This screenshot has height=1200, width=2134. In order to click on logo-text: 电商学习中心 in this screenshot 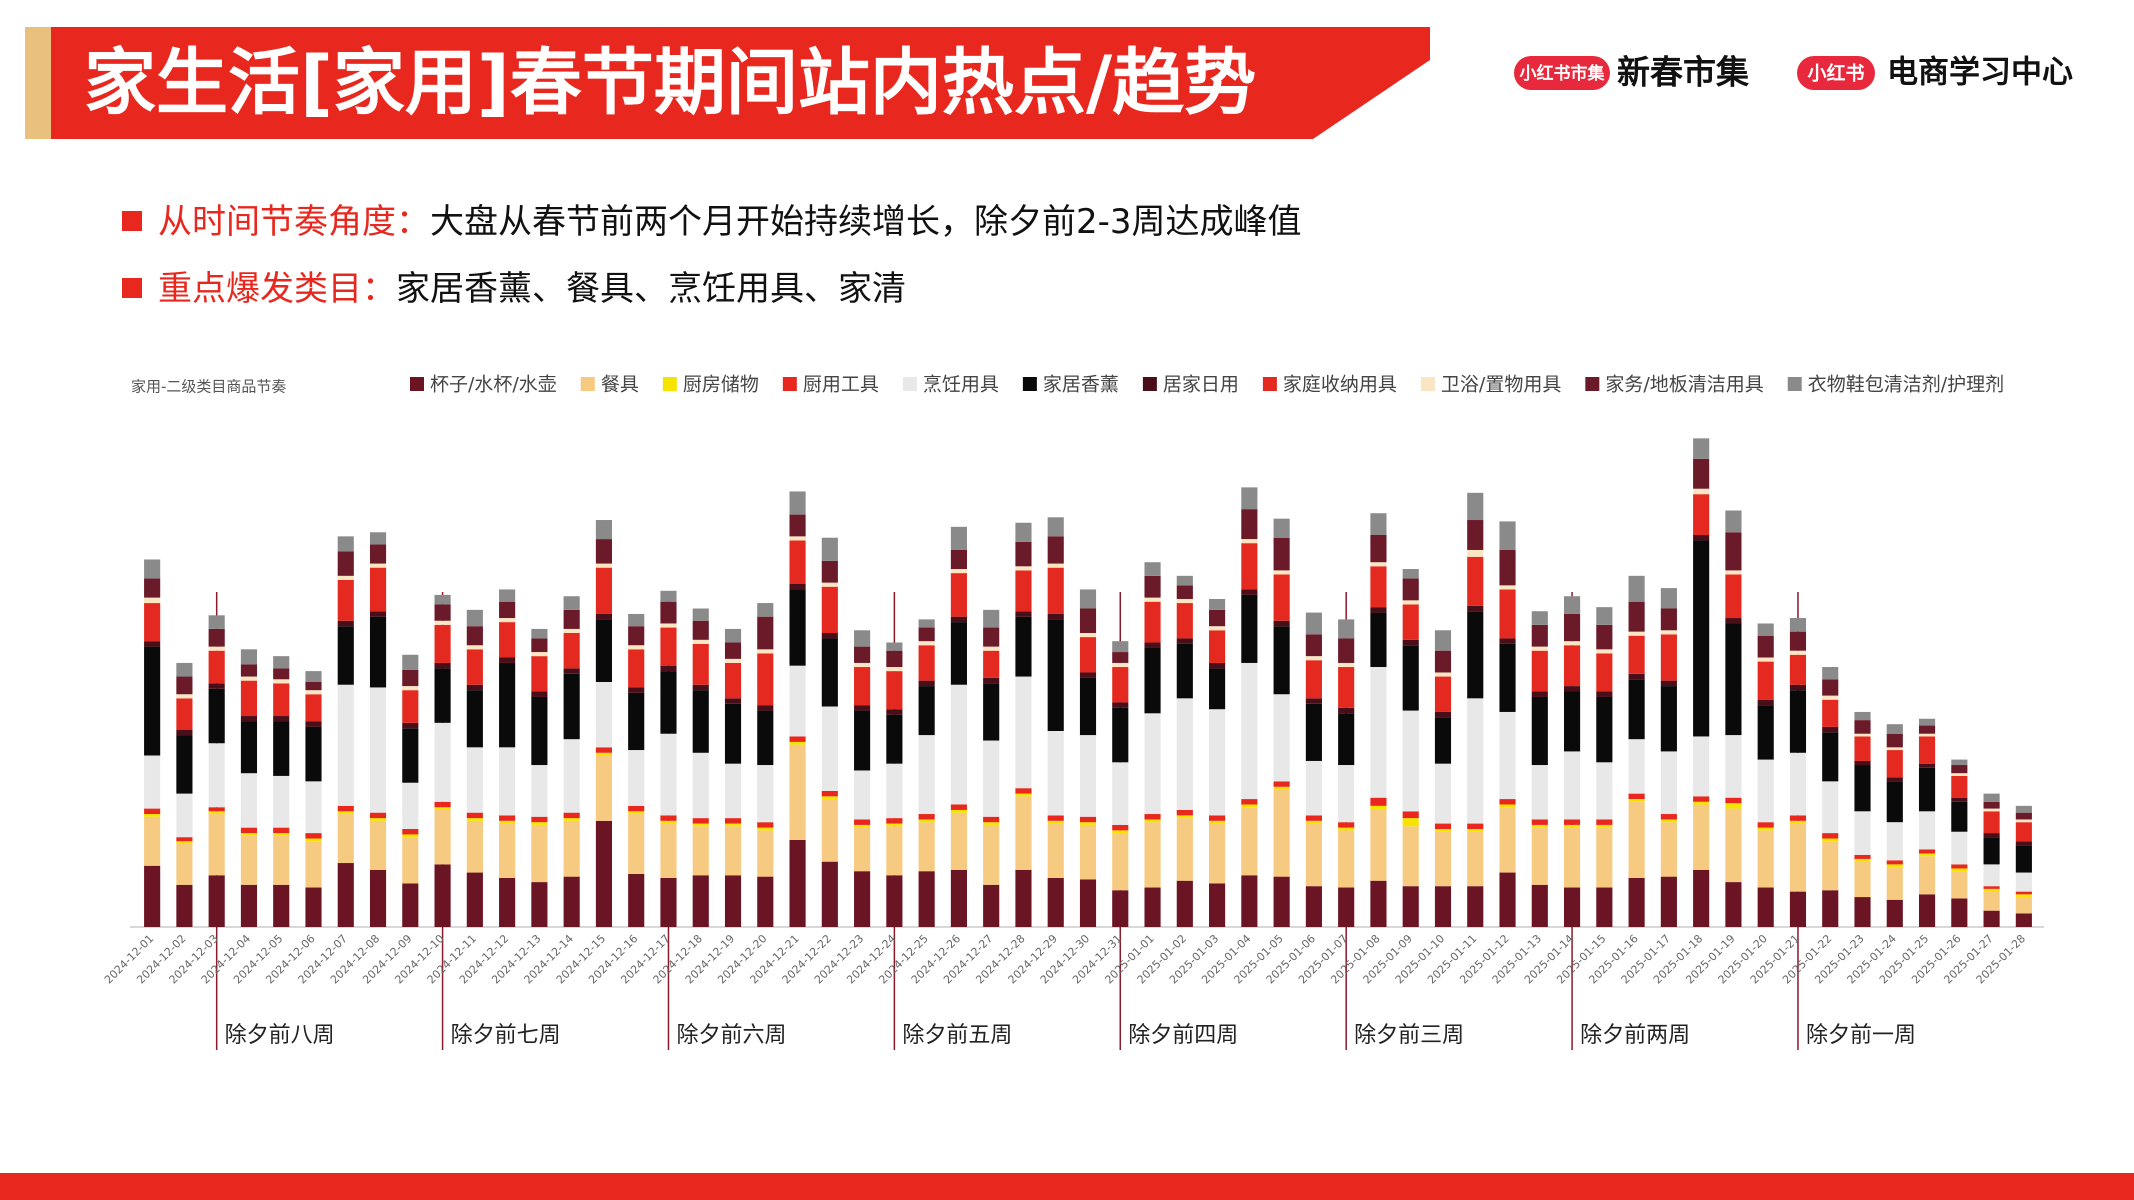, I will do `click(1980, 73)`.